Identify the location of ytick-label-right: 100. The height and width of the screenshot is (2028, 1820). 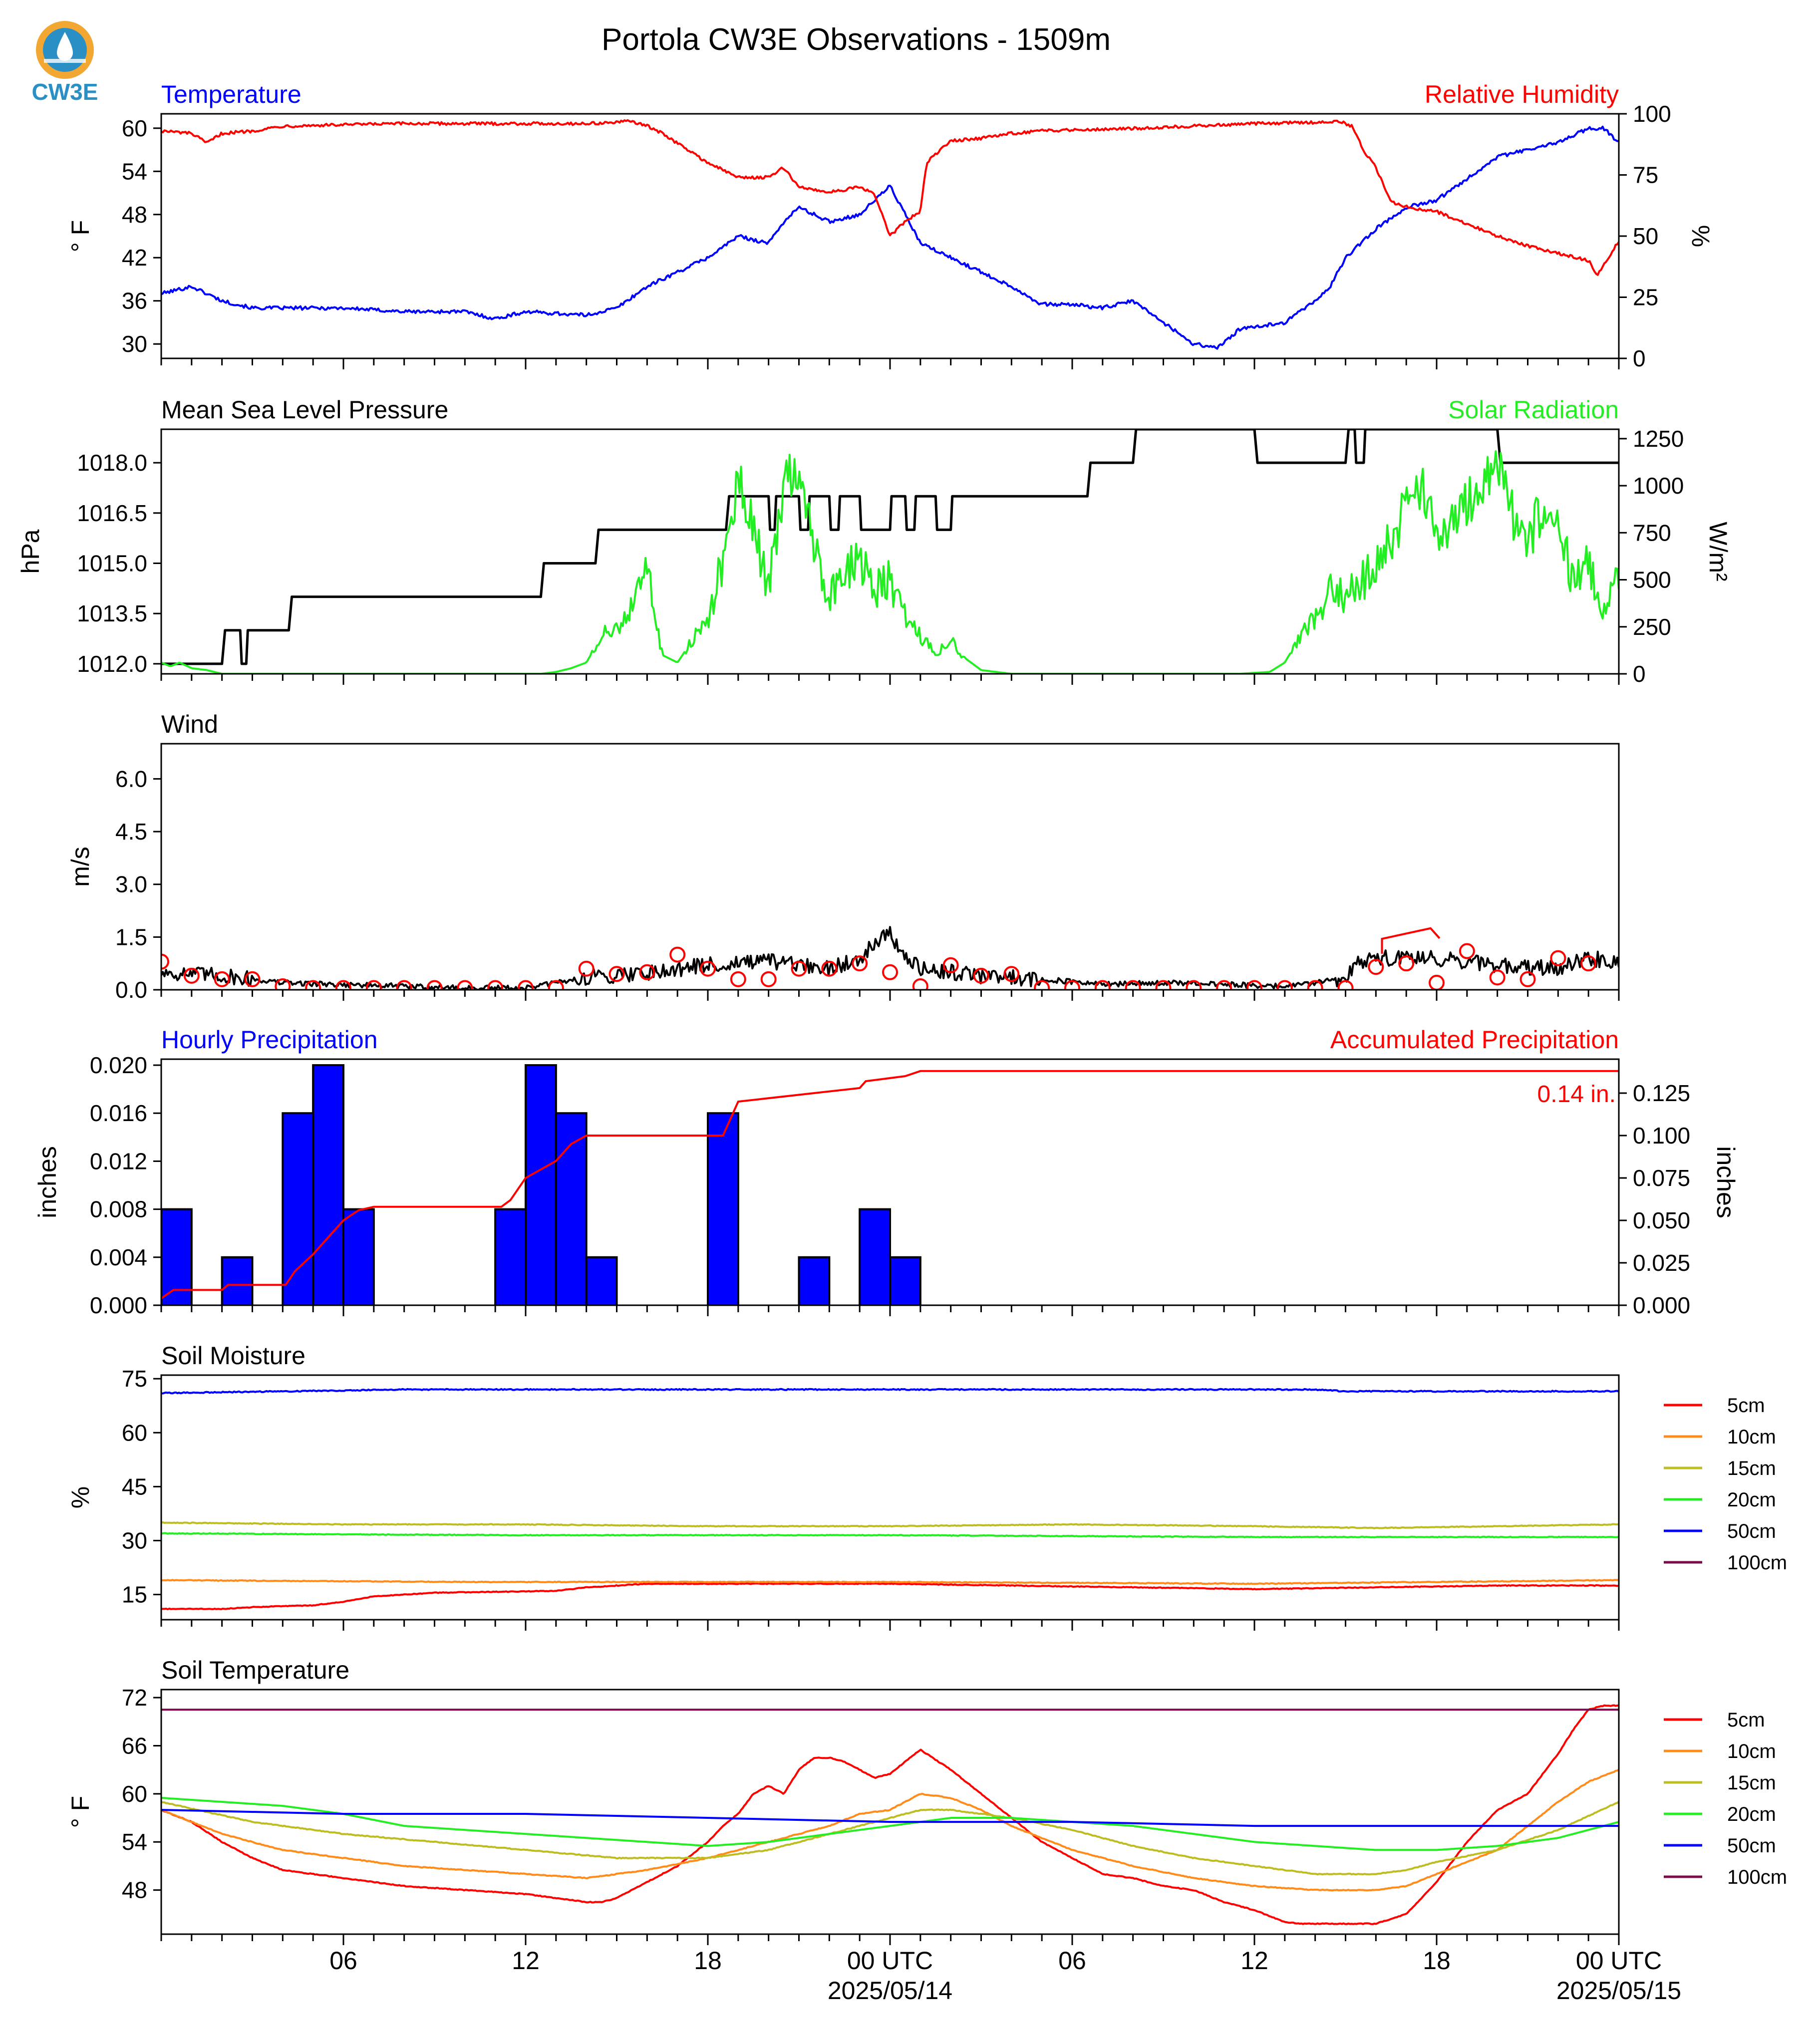
(1652, 114).